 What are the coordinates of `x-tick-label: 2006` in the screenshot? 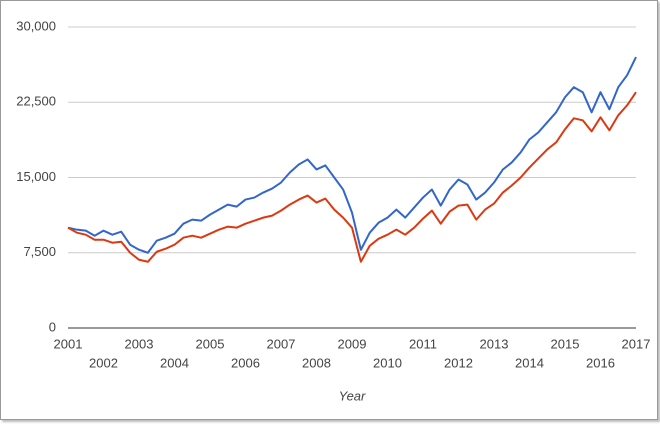 It's located at (245, 362).